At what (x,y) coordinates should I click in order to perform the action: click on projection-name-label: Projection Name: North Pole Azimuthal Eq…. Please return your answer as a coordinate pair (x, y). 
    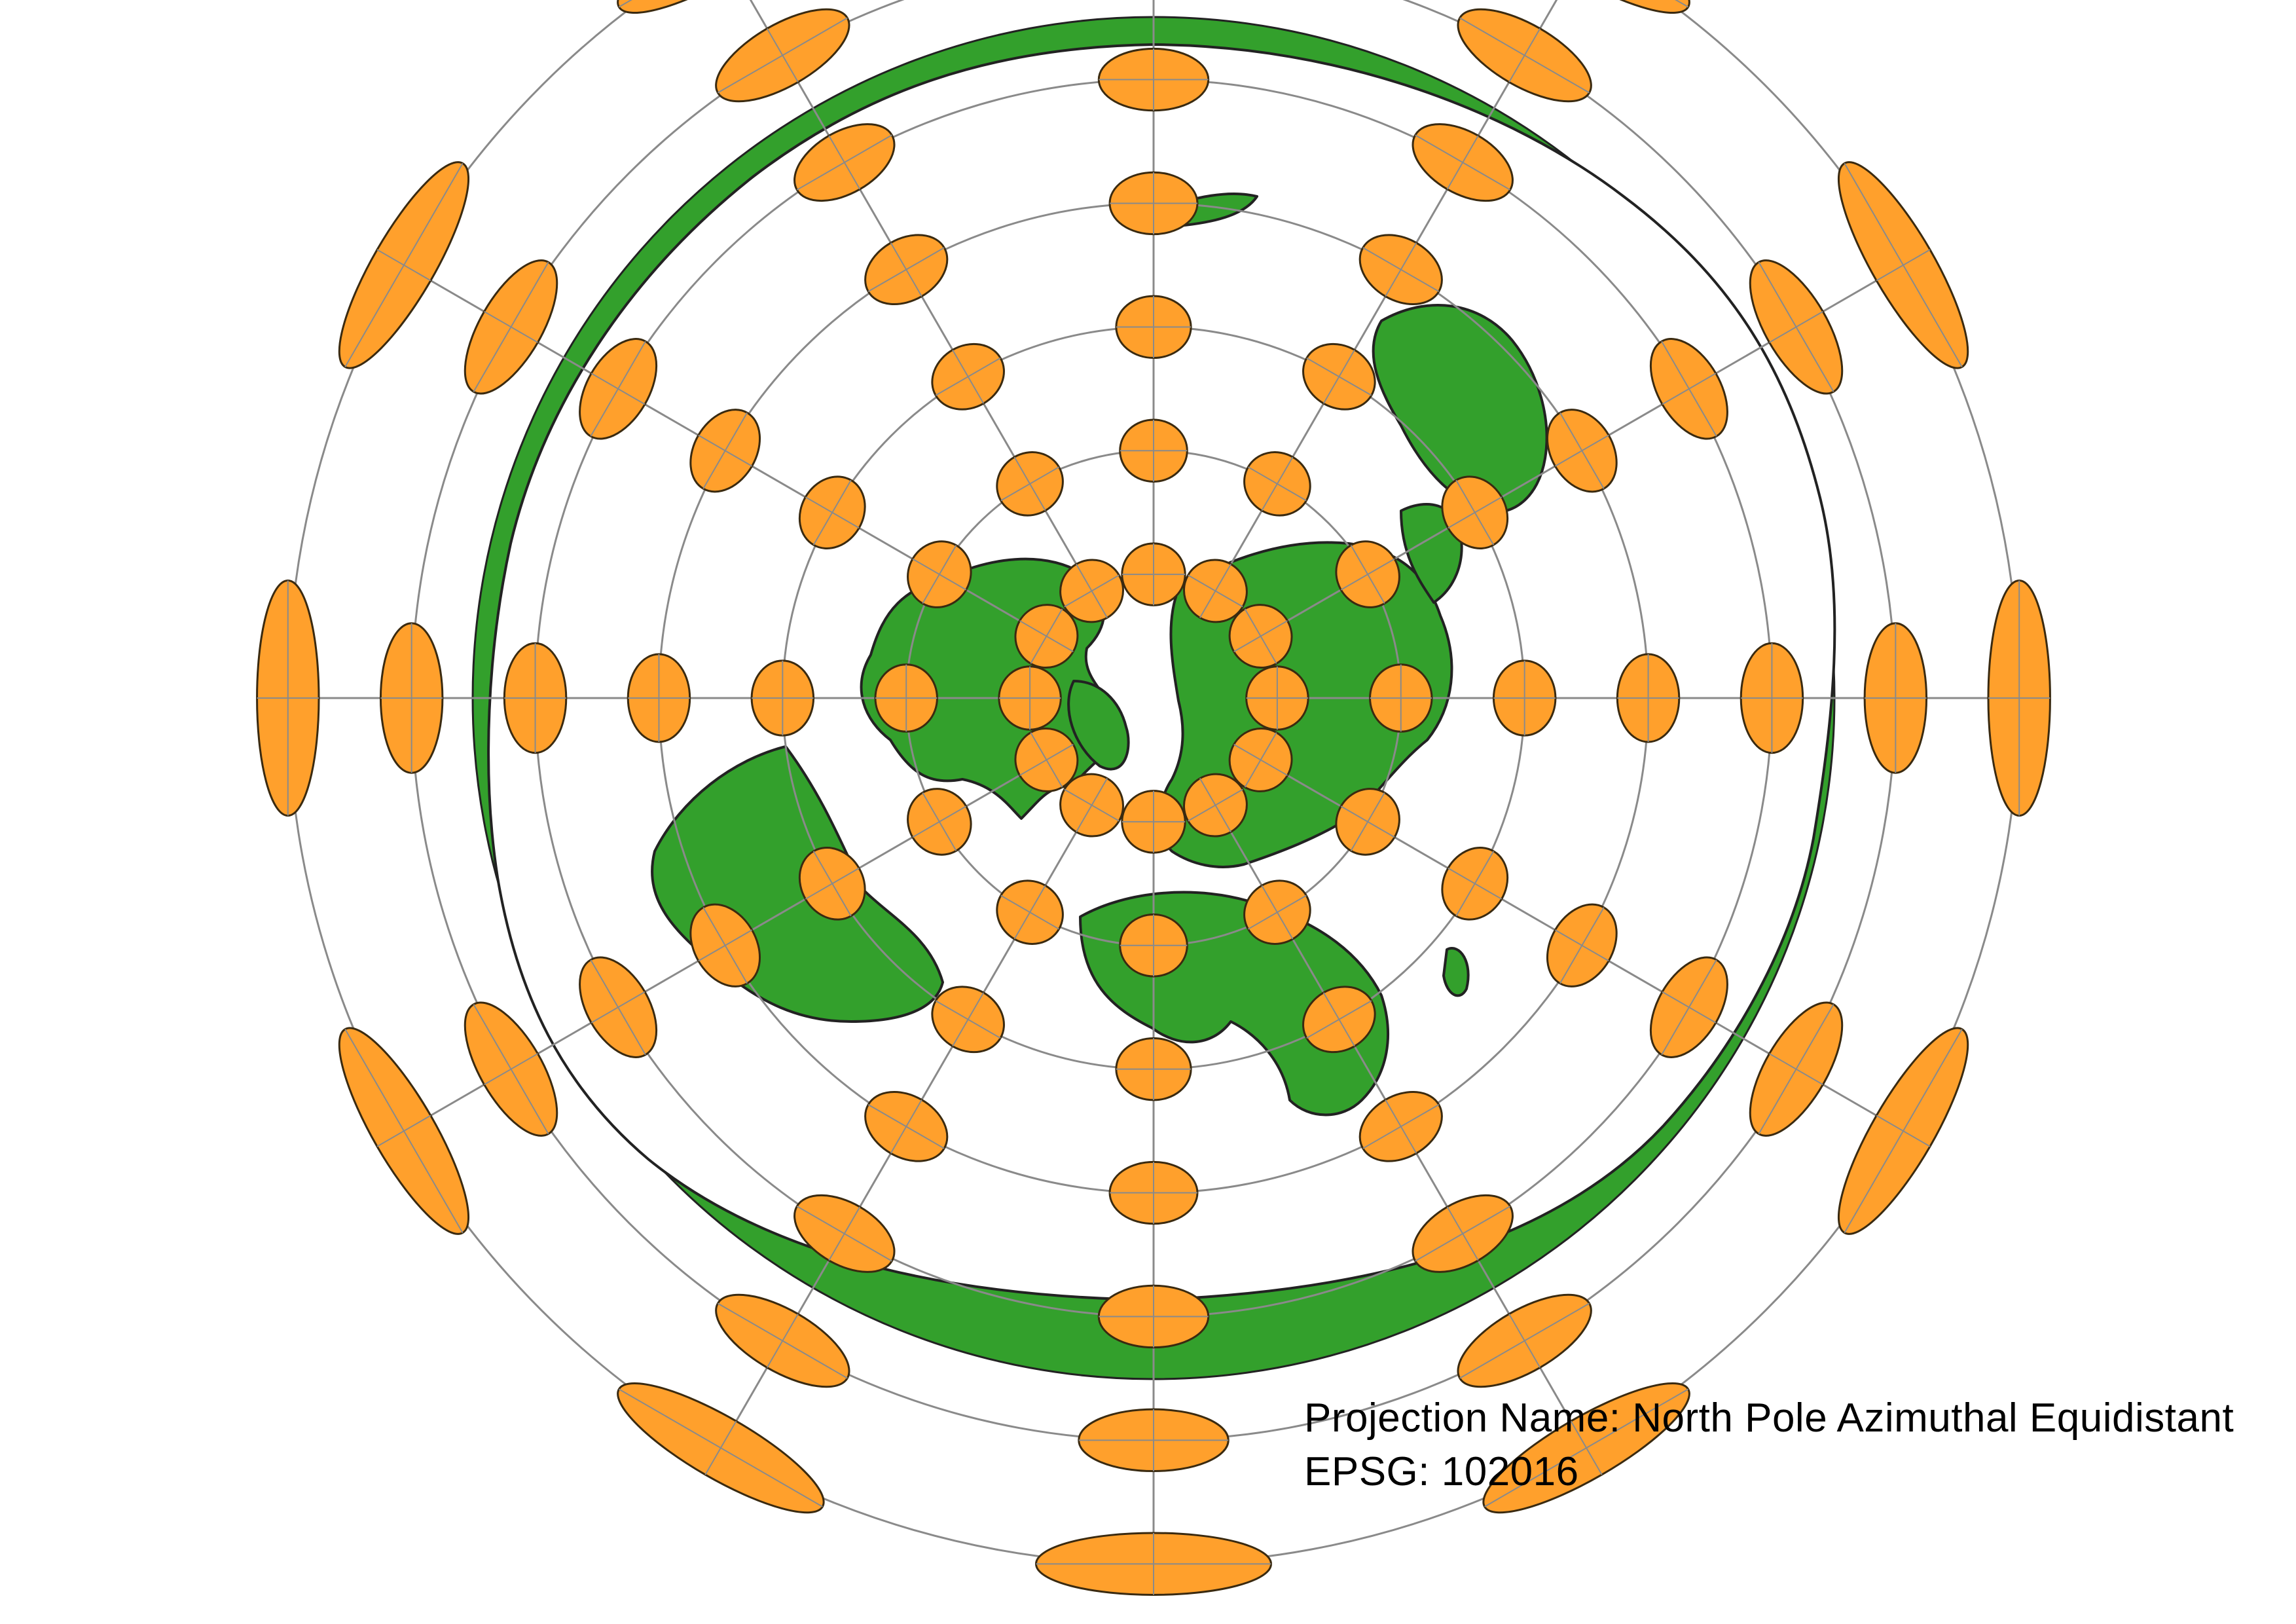
    Looking at the image, I should click on (1769, 1418).